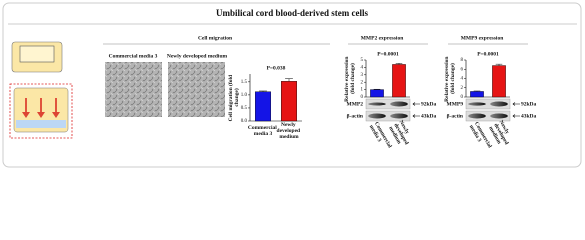 This screenshot has width=585, height=240. Describe the element at coordinates (215, 38) in the screenshot. I see `panel-title: Cell migration` at that location.